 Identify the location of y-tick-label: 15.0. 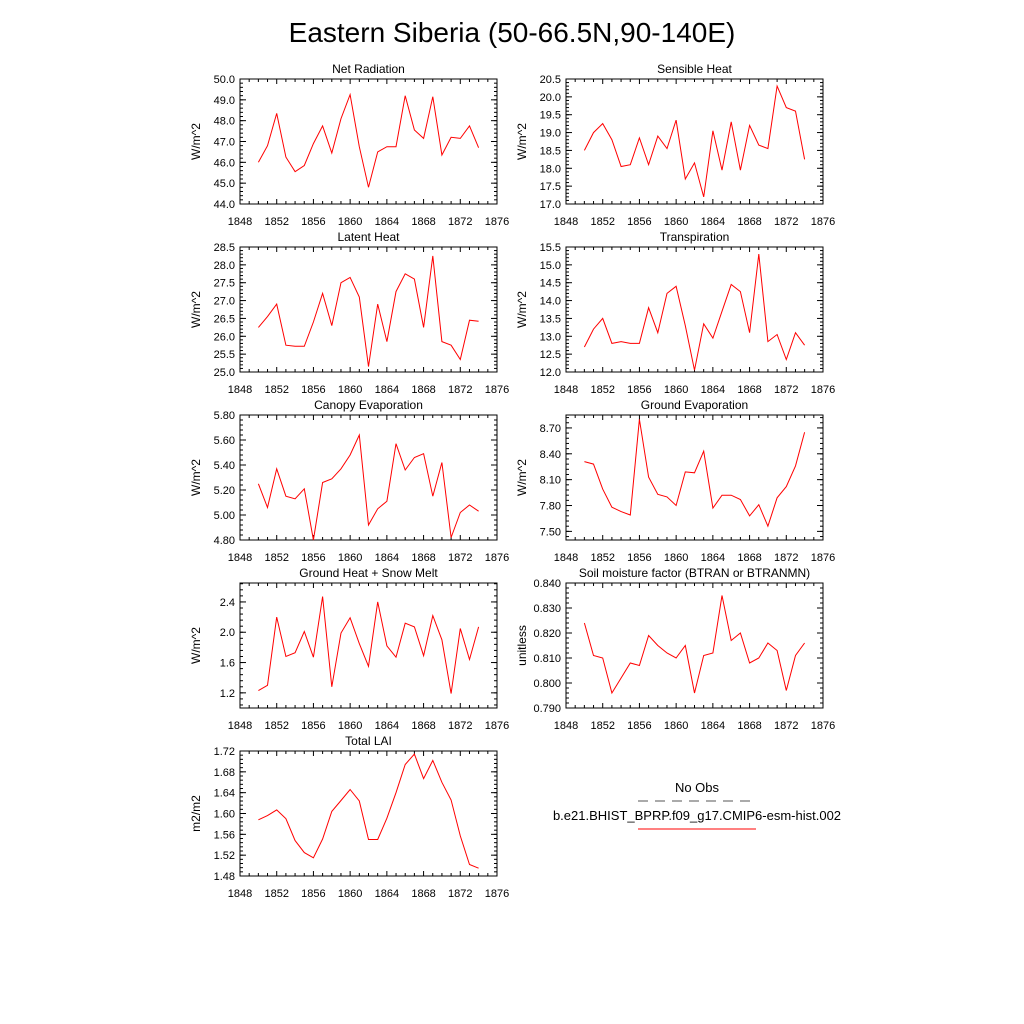
(550, 266).